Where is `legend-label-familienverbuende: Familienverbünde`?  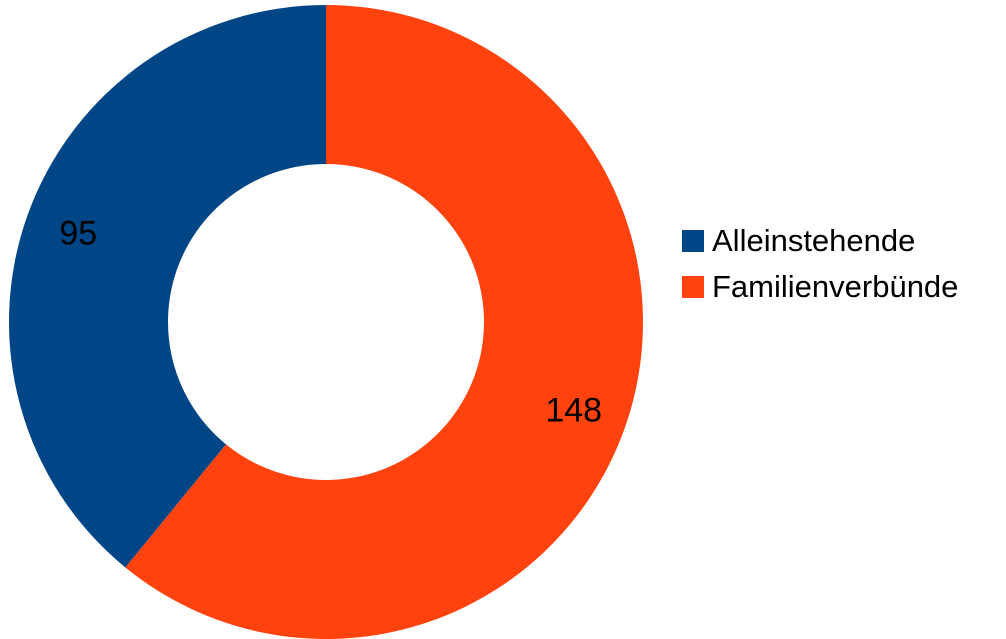
legend-label-familienverbuende: Familienverbünde is located at coordinates (835, 286).